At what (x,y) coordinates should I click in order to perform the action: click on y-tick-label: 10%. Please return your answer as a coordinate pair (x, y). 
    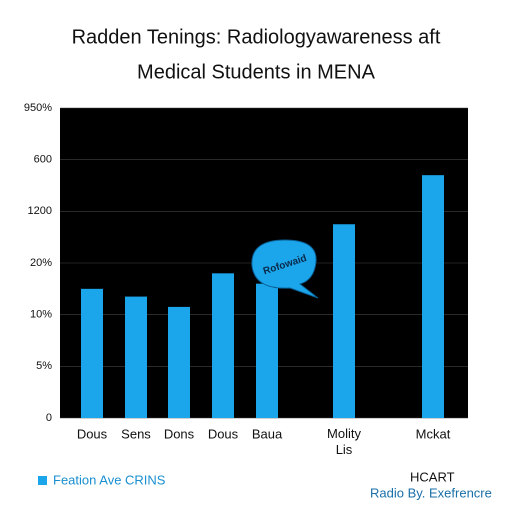
    Looking at the image, I should click on (41, 315).